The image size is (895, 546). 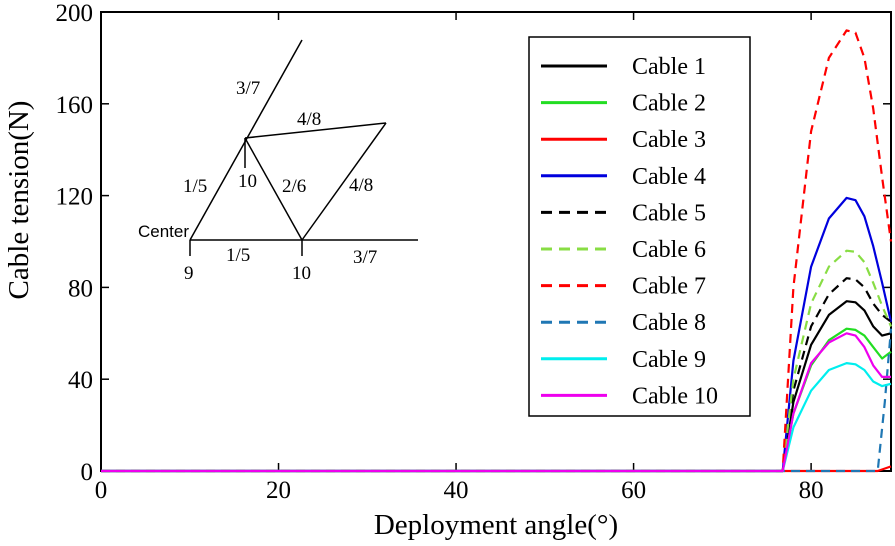 What do you see at coordinates (238, 255) in the screenshot?
I see `inset-label-1-5-bottom: 1/5` at bounding box center [238, 255].